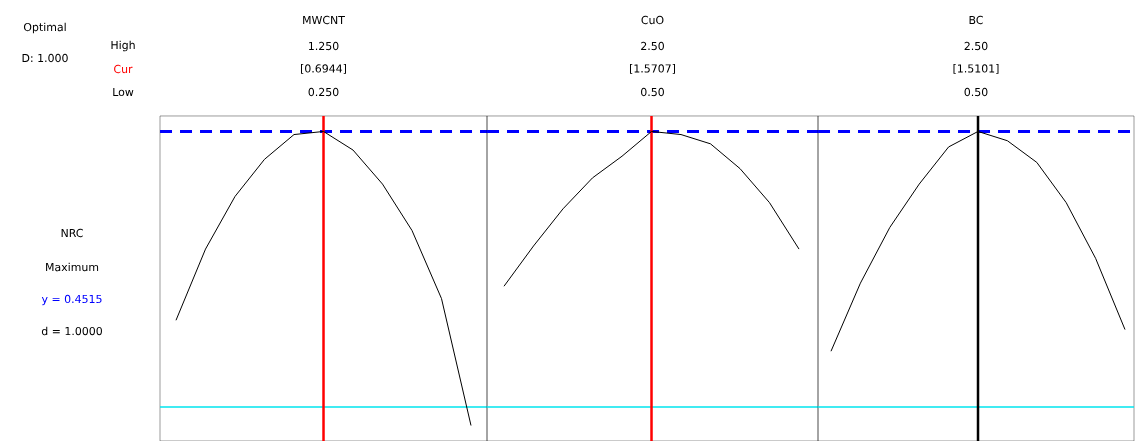 Image resolution: width=1135 pixels, height=441 pixels. Describe the element at coordinates (123, 92) in the screenshot. I see `text: Low` at that location.